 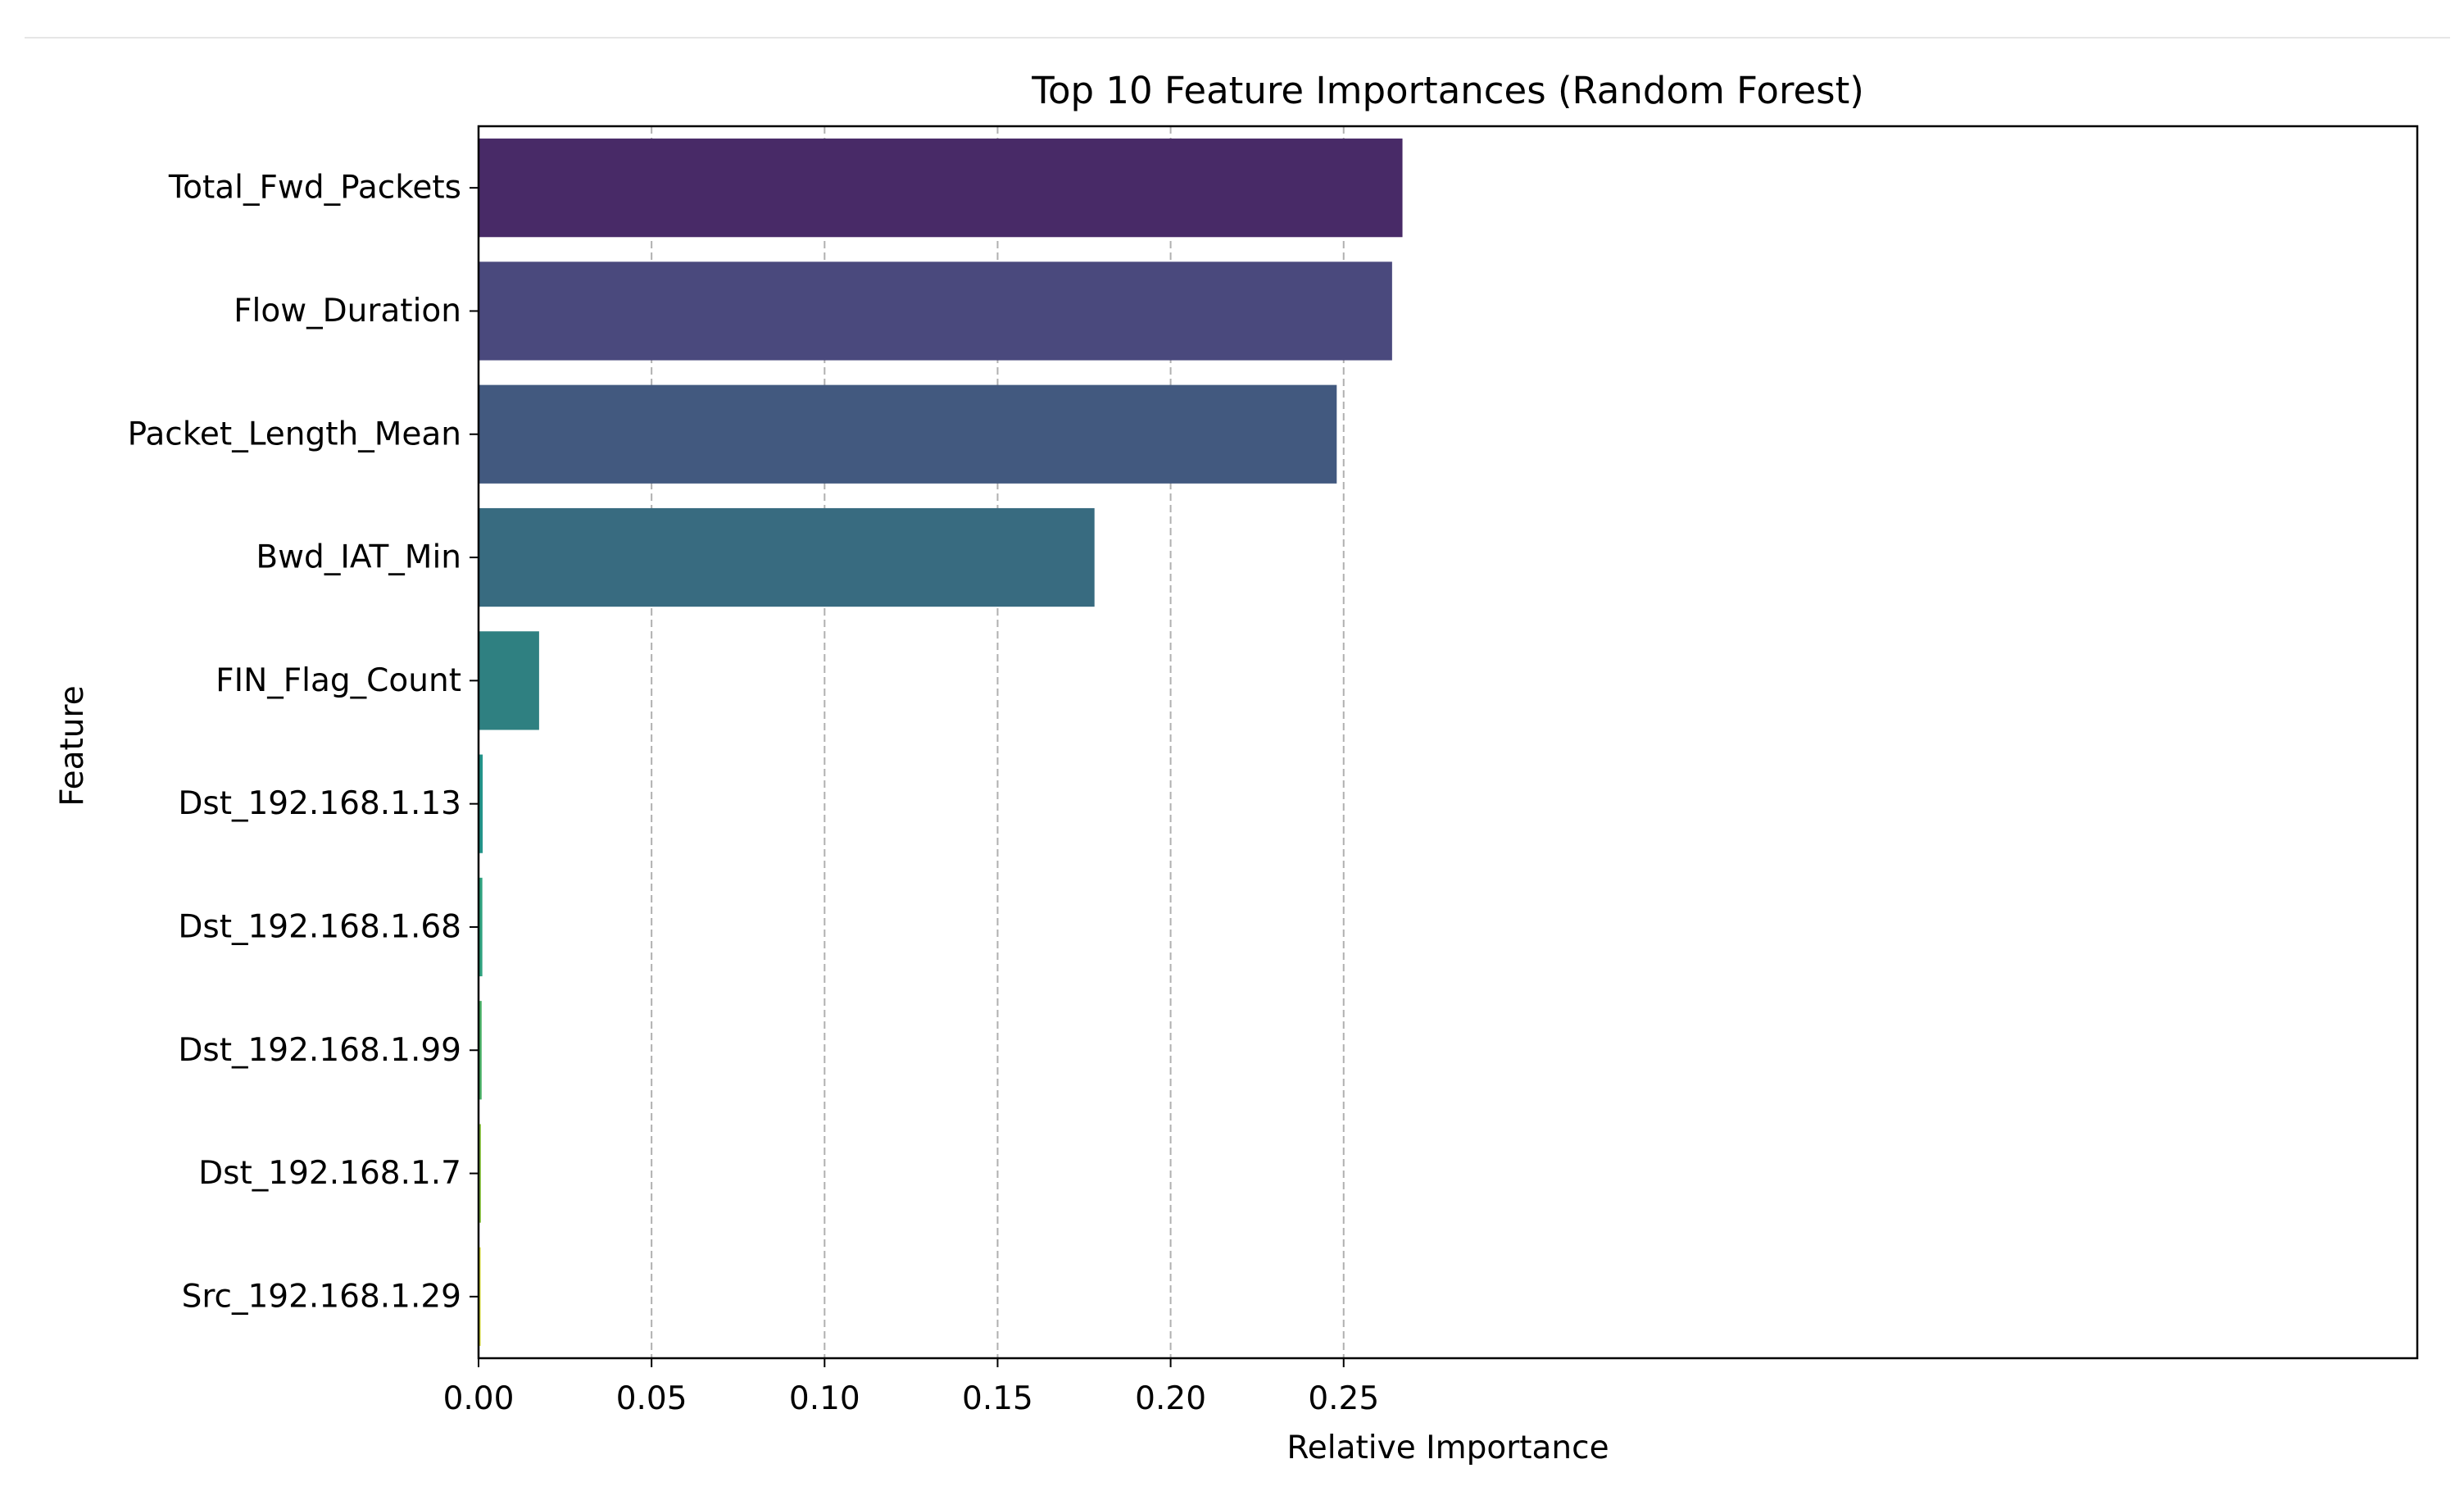 What do you see at coordinates (72, 745) in the screenshot?
I see `y-axis-label: Feature` at bounding box center [72, 745].